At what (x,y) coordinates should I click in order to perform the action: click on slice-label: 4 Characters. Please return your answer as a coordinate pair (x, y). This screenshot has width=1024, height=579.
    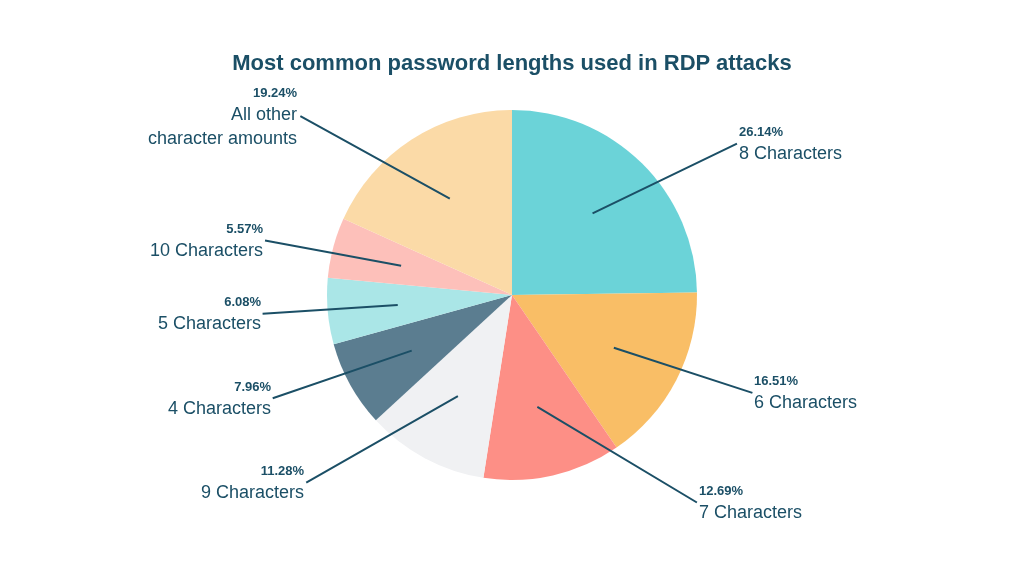
    Looking at the image, I should click on (220, 408).